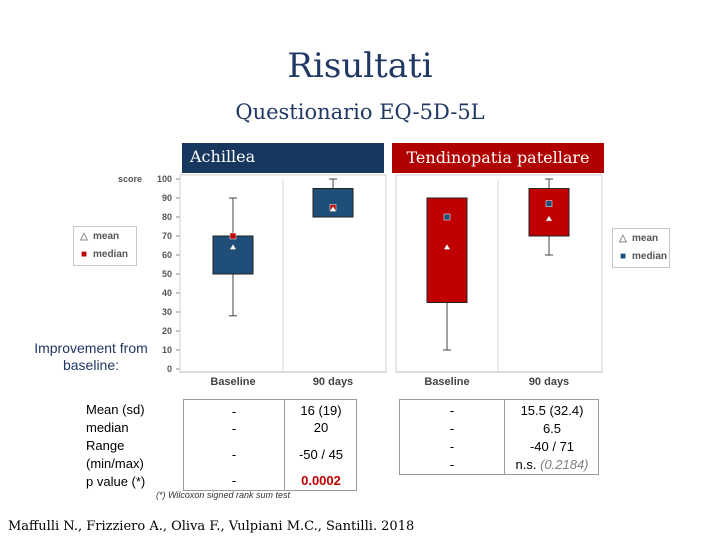 The width and height of the screenshot is (720, 540). I want to click on legend-achillea: △ mean ■ median, so click(105, 246).